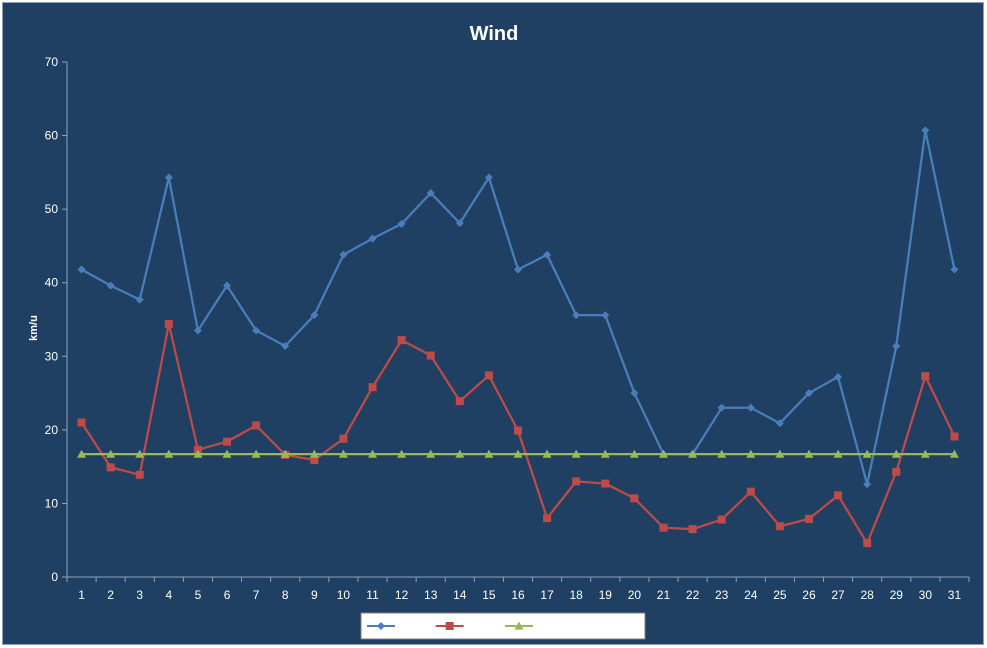  Describe the element at coordinates (52, 209) in the screenshot. I see `y-tick-label: 50` at that location.